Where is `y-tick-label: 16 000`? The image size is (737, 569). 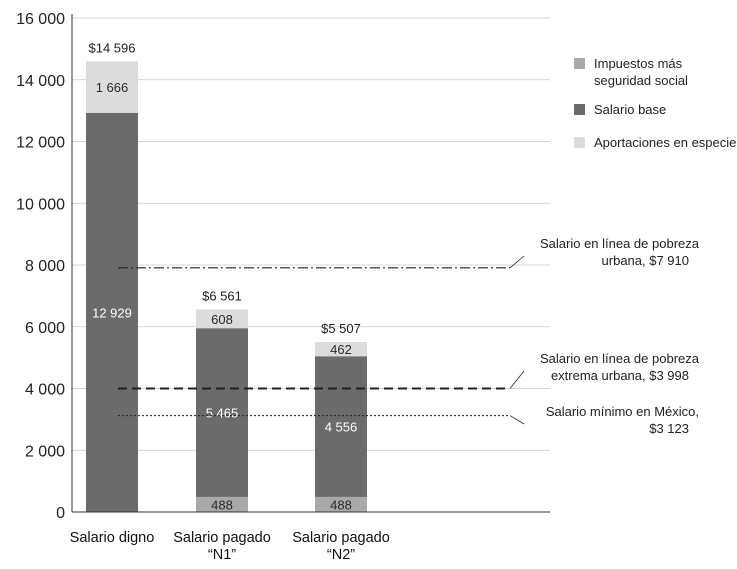
y-tick-label: 16 000 is located at coordinates (40, 19).